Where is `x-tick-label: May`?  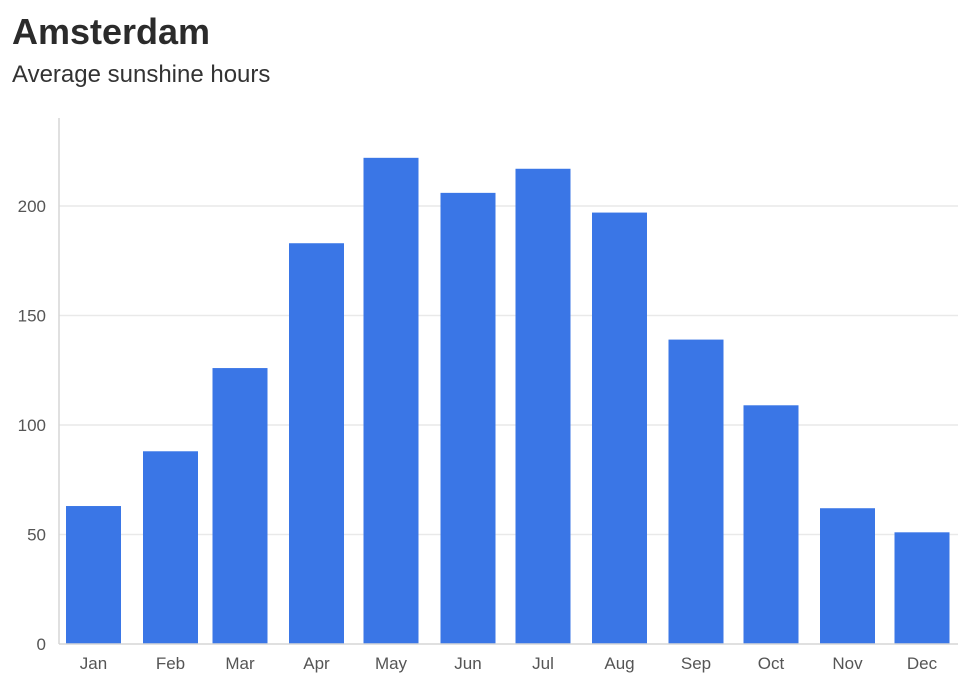
x-tick-label: May is located at coordinates (391, 663).